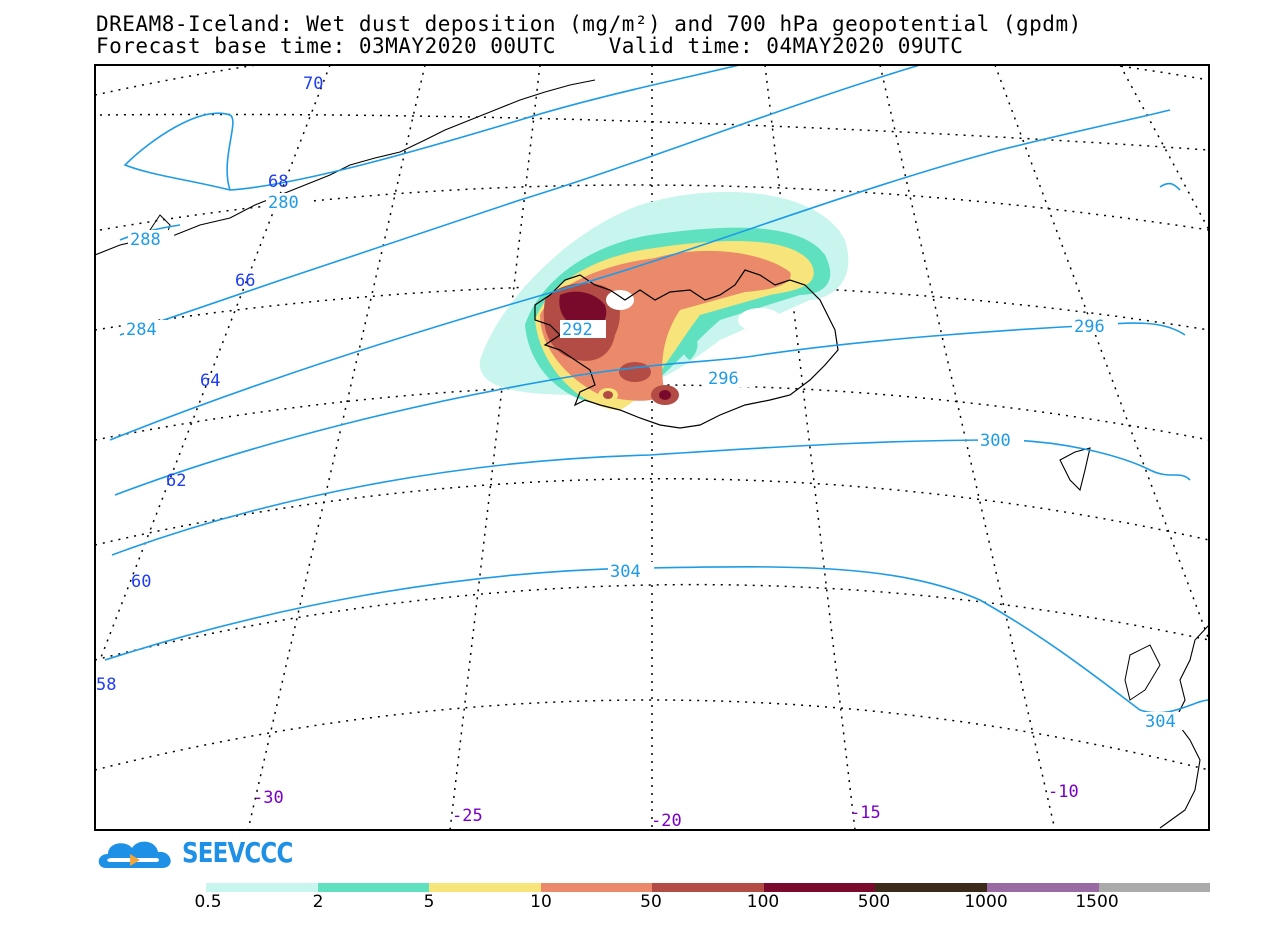  What do you see at coordinates (995, 441) in the screenshot?
I see `contour-label: 300` at bounding box center [995, 441].